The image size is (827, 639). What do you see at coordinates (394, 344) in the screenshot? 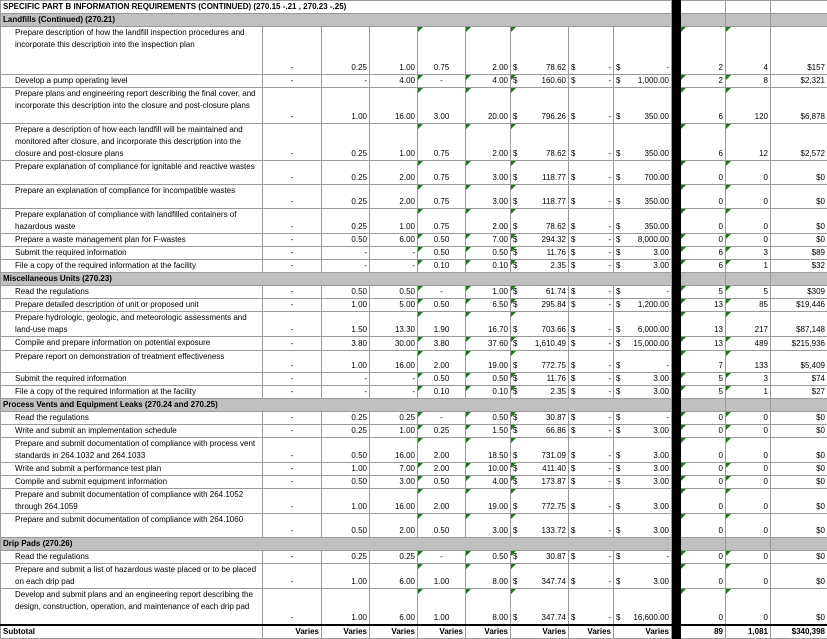
I see `cell-value: 30.00` at bounding box center [394, 344].